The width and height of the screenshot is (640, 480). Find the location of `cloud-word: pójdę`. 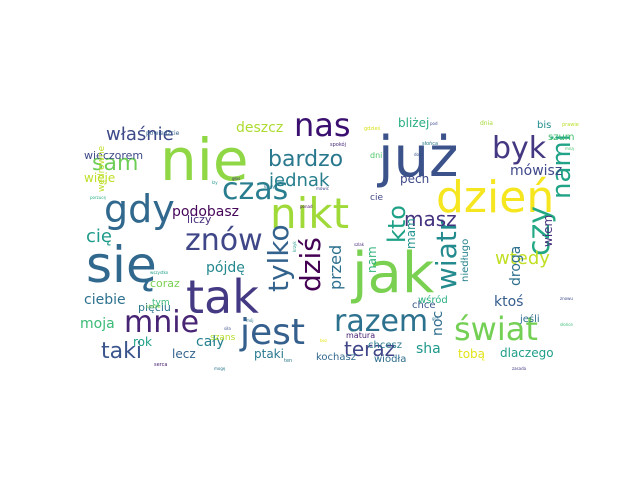

cloud-word: pójdę is located at coordinates (225, 268).